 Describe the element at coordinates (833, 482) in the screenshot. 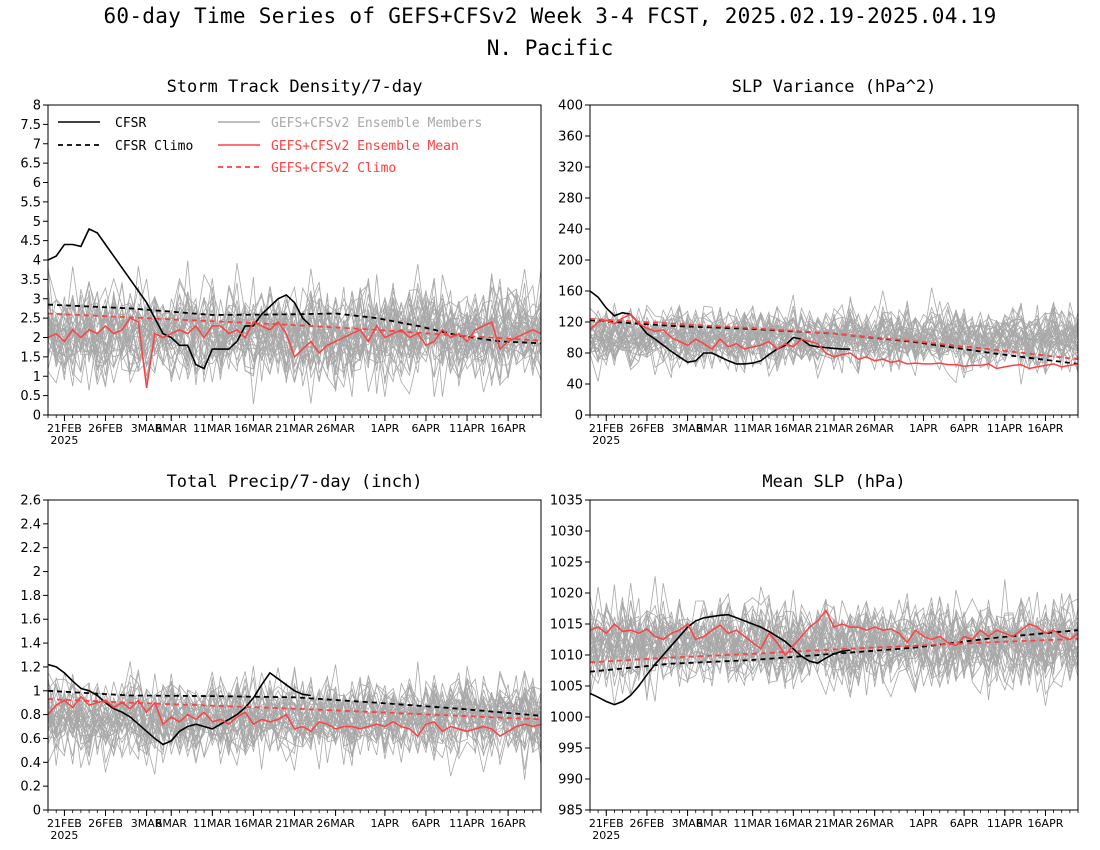

I see `panel-title: Mean SLP (hPa)` at that location.